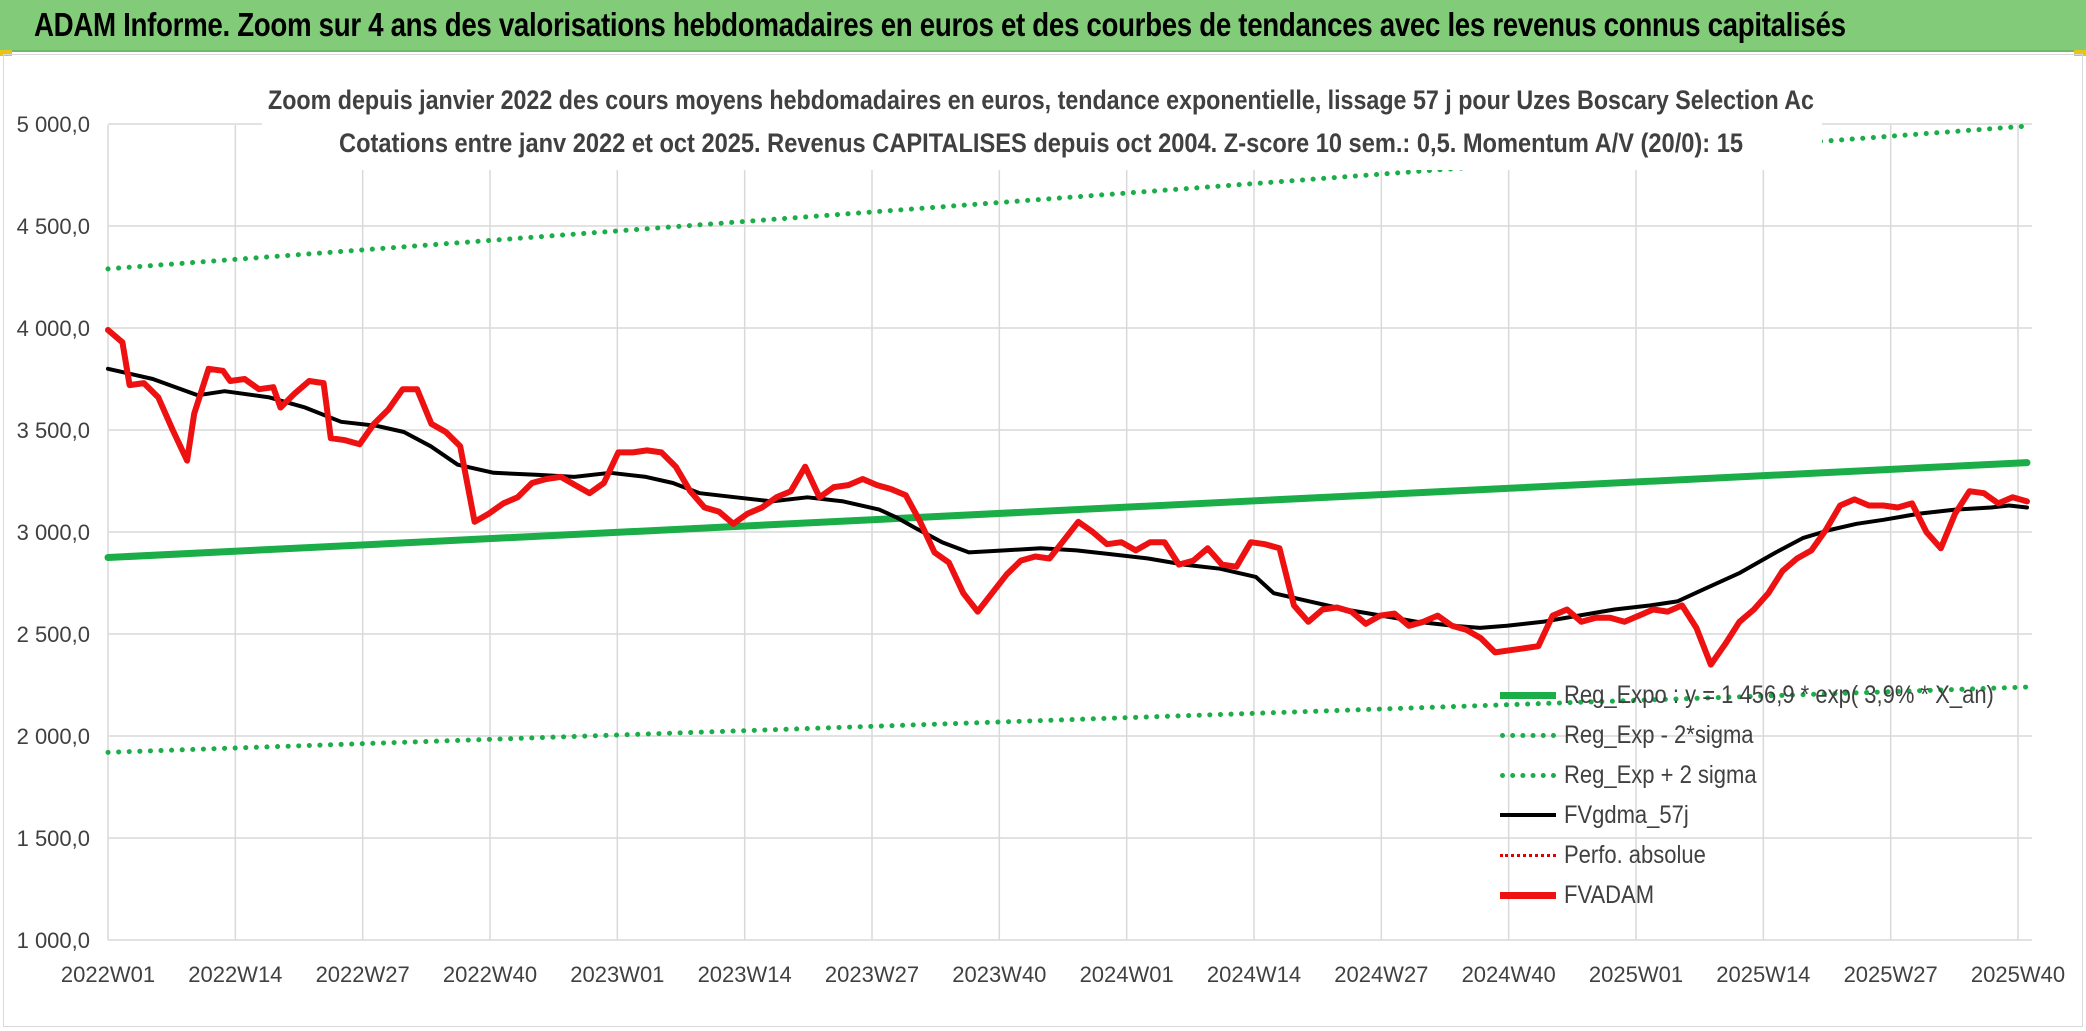 The image size is (2086, 1031). I want to click on x-tick-label: 2023W01, so click(617, 974).